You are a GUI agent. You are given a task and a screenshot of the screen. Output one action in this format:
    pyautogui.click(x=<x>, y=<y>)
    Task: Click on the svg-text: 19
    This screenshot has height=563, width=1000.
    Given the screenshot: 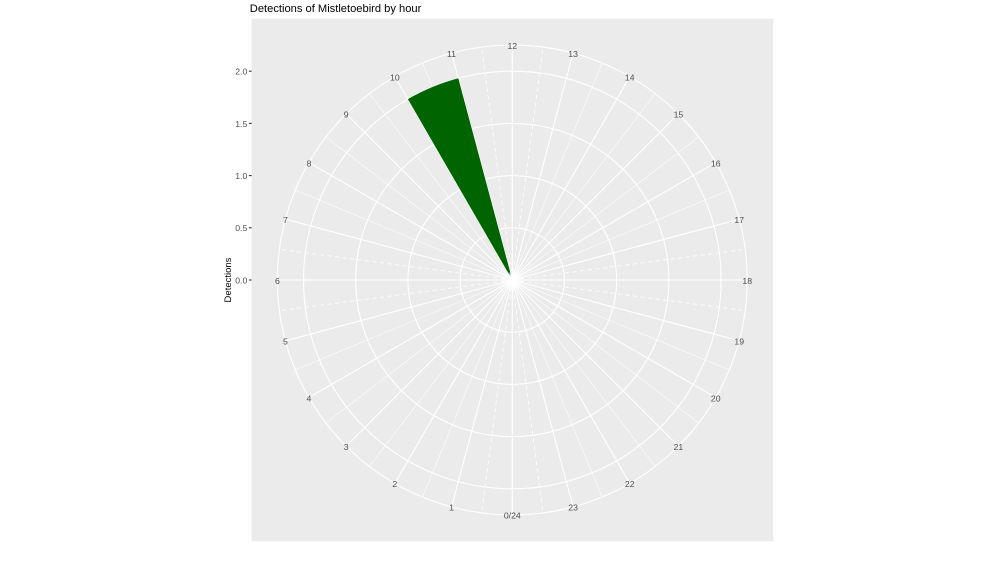 What is the action you would take?
    pyautogui.click(x=739, y=342)
    